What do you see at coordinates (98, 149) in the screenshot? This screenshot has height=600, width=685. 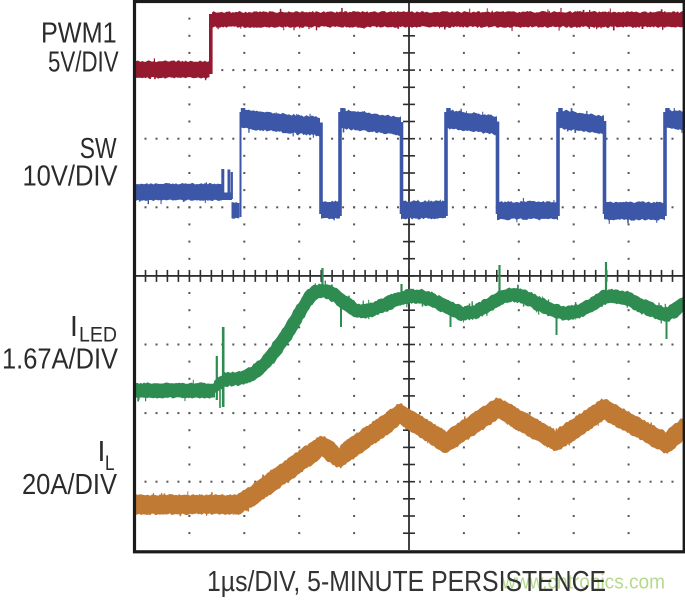 I see `svg-text: SW` at bounding box center [98, 149].